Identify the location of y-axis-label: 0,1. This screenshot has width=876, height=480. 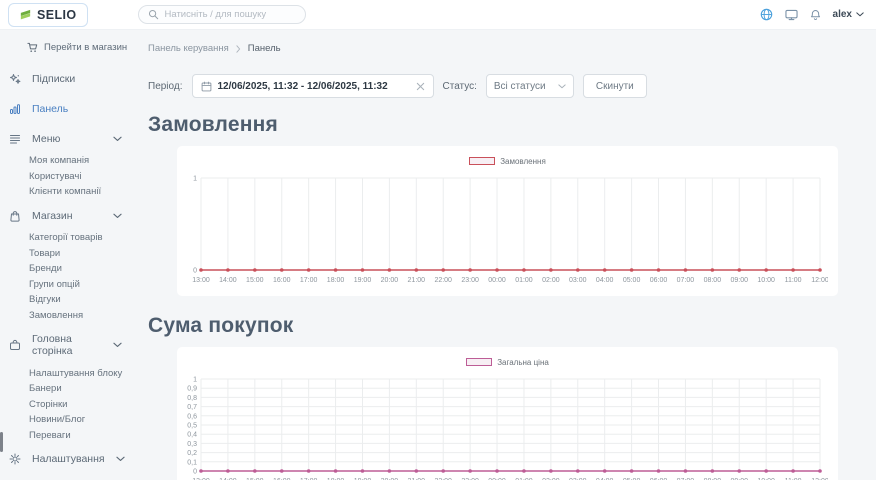
(192, 462).